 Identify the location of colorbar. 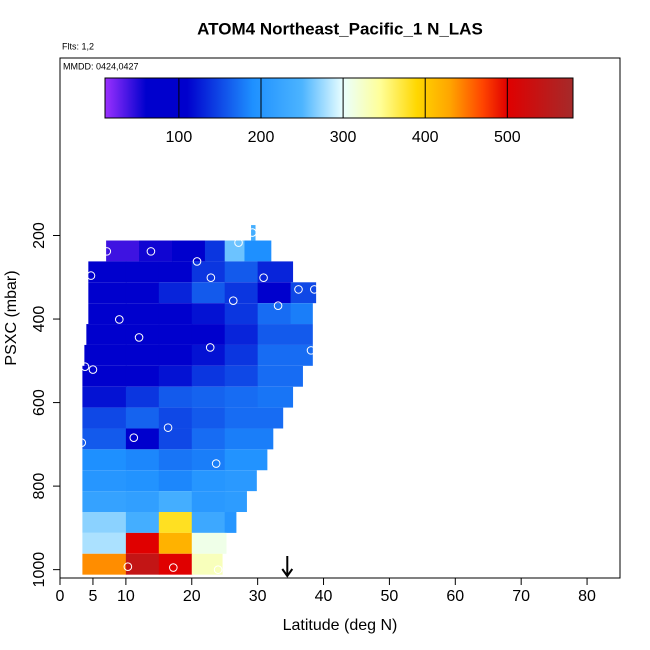
(339, 98).